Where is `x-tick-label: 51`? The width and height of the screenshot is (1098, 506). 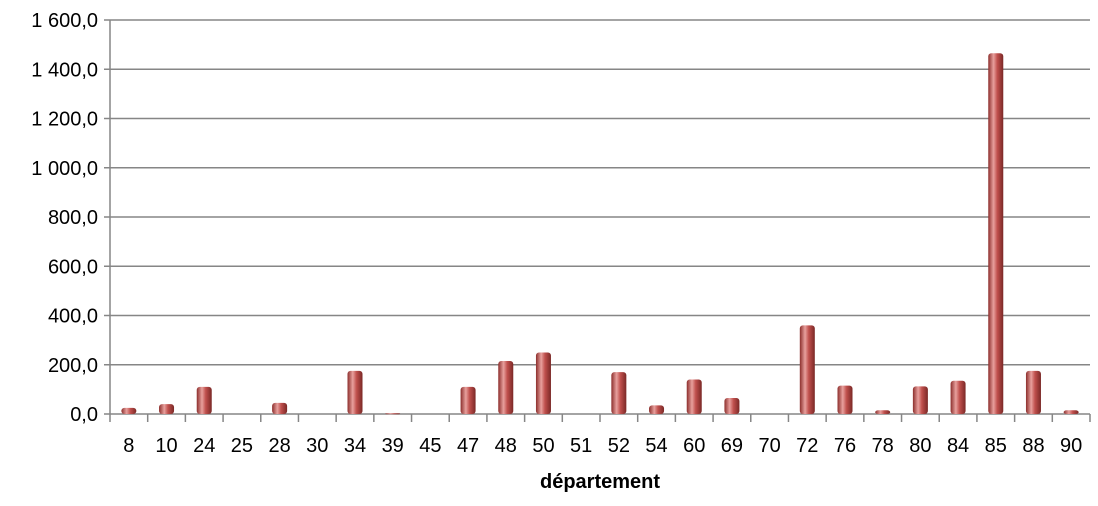
x-tick-label: 51 is located at coordinates (581, 446).